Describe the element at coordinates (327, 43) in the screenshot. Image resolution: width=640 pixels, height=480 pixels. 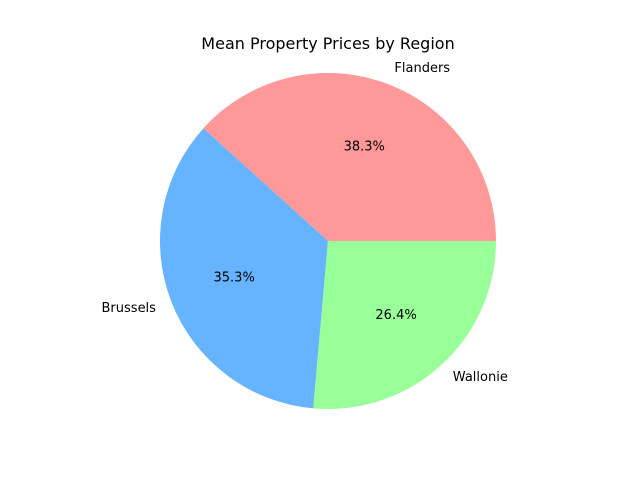
I see `chart-title: Mean Property Prices by Region` at that location.